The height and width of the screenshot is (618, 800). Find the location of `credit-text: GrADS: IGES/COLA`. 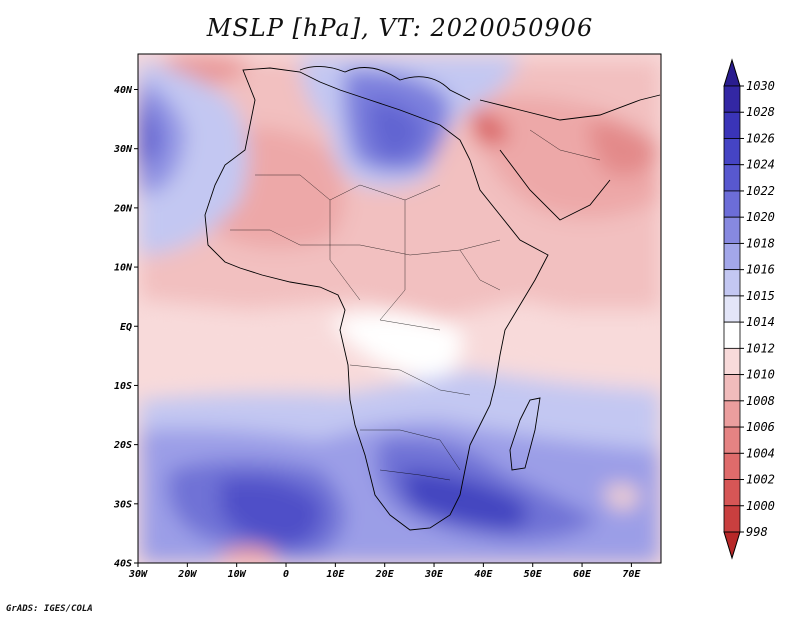

credit-text: GrADS: IGES/COLA is located at coordinates (49, 609).